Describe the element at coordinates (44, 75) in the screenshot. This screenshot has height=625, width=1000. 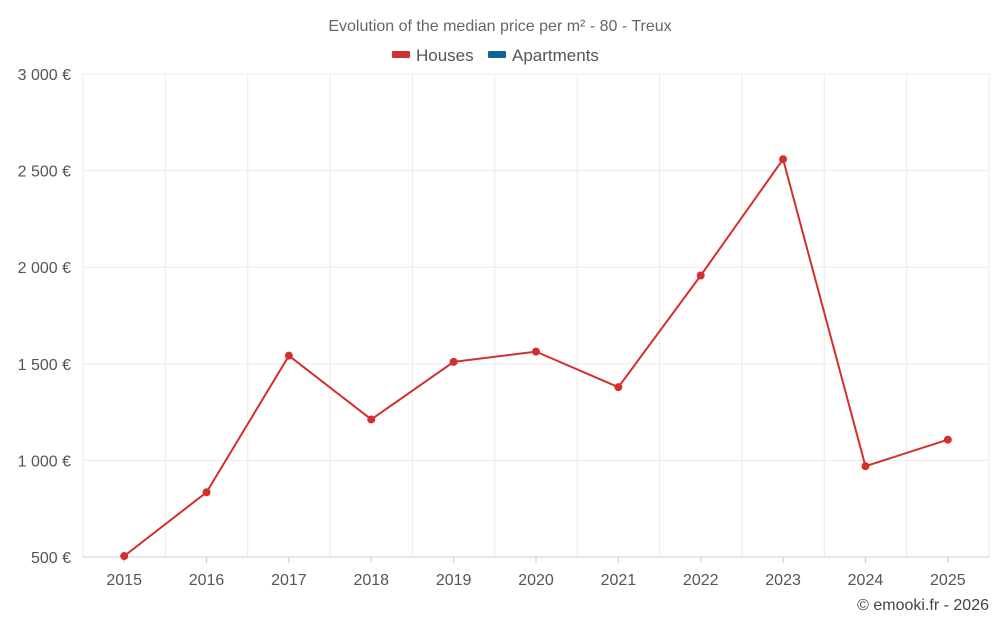
I see `y-tick-label: 3 000 €` at that location.